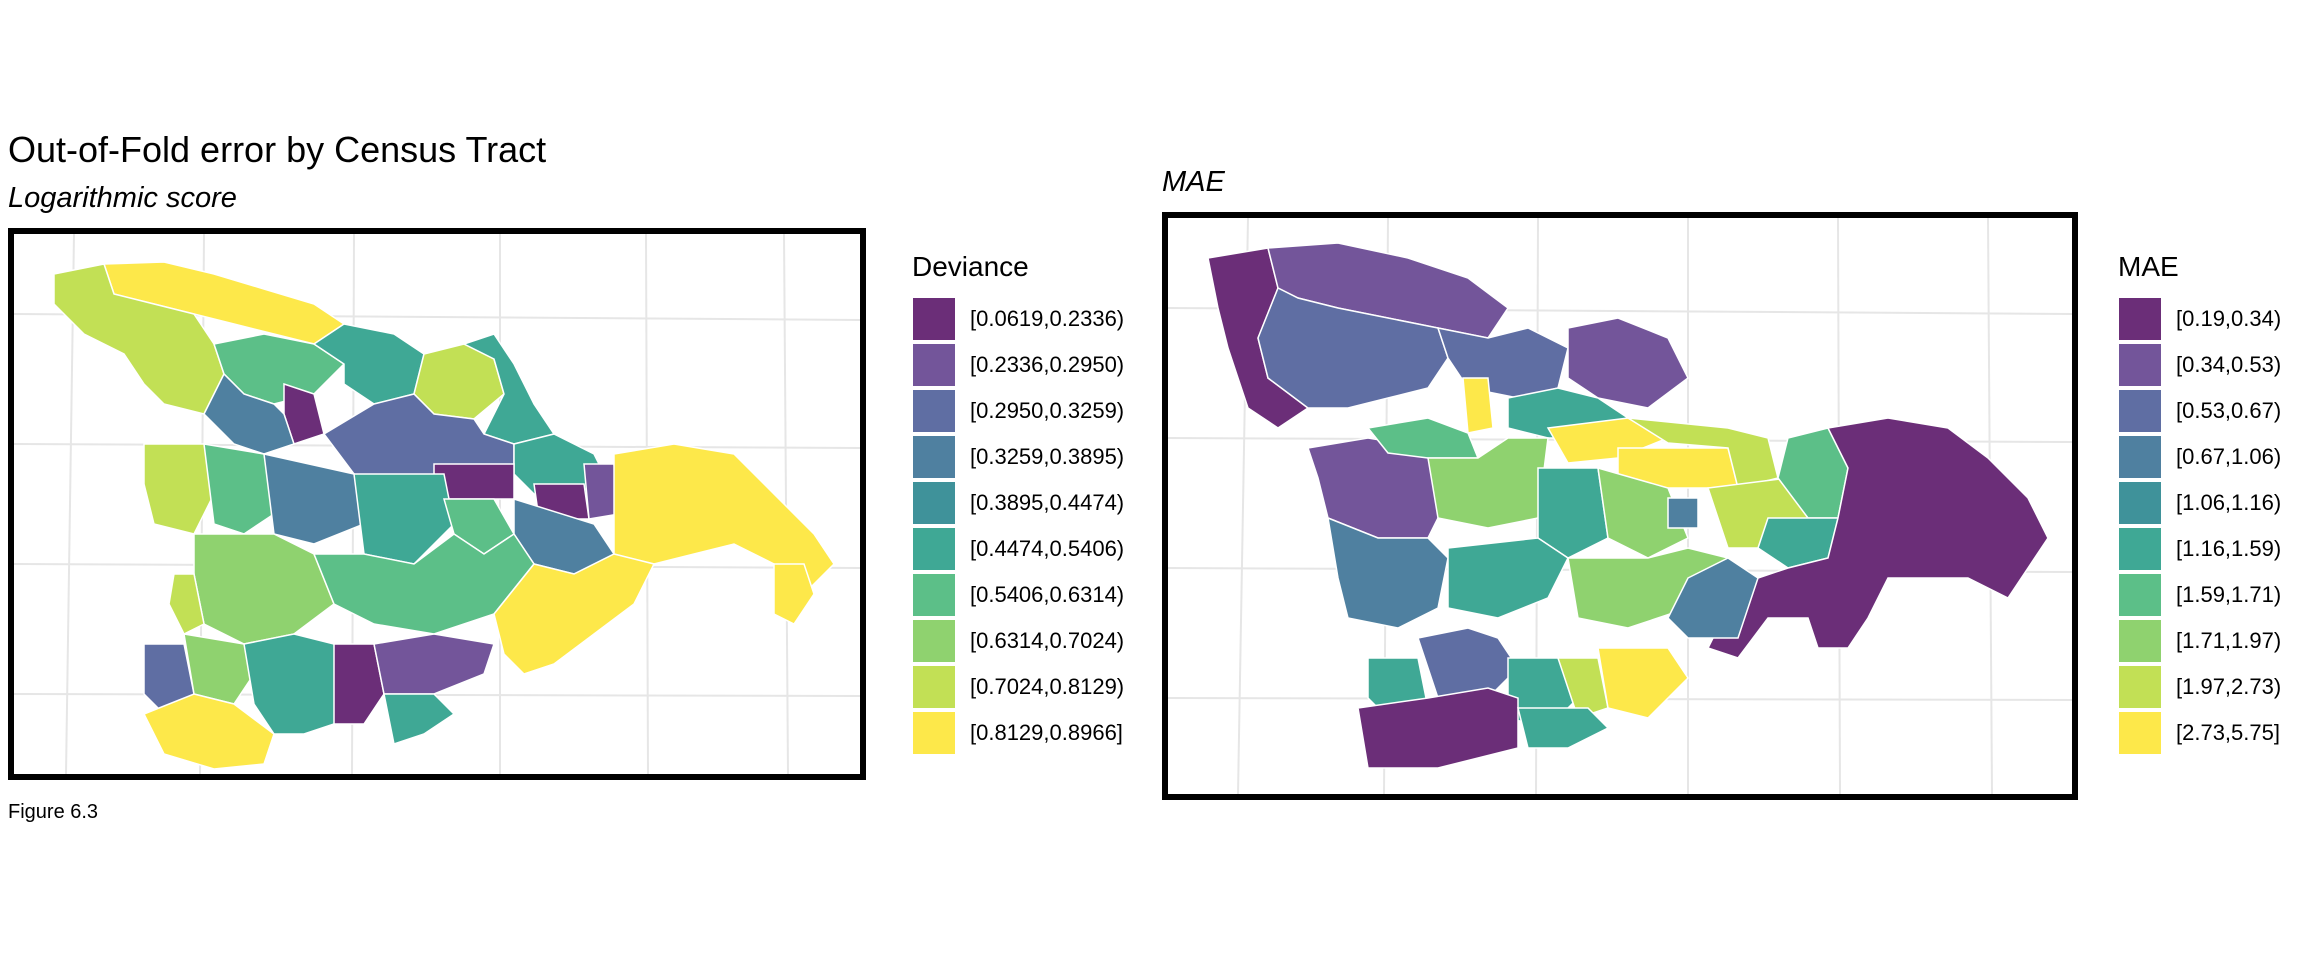 This screenshot has width=2304, height=960. Describe the element at coordinates (219, 669) in the screenshot. I see `tract-s-green` at that location.